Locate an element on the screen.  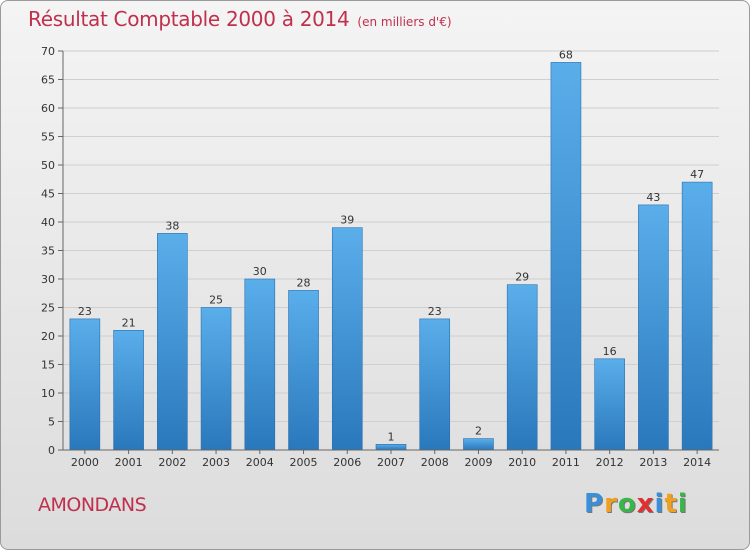
y-tick-label: 60 is located at coordinates (48, 108).